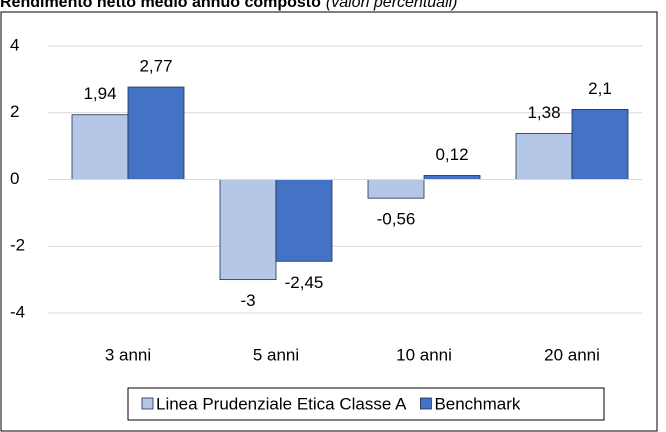 Image resolution: width=666 pixels, height=432 pixels. Describe the element at coordinates (128, 354) in the screenshot. I see `x-tick-label: 3 anni` at that location.